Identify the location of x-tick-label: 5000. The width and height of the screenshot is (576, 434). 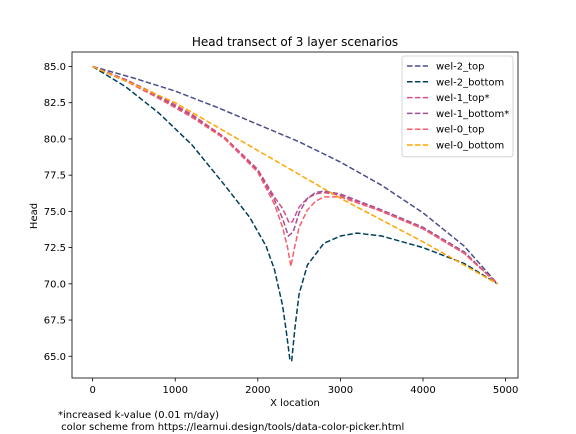
(505, 390).